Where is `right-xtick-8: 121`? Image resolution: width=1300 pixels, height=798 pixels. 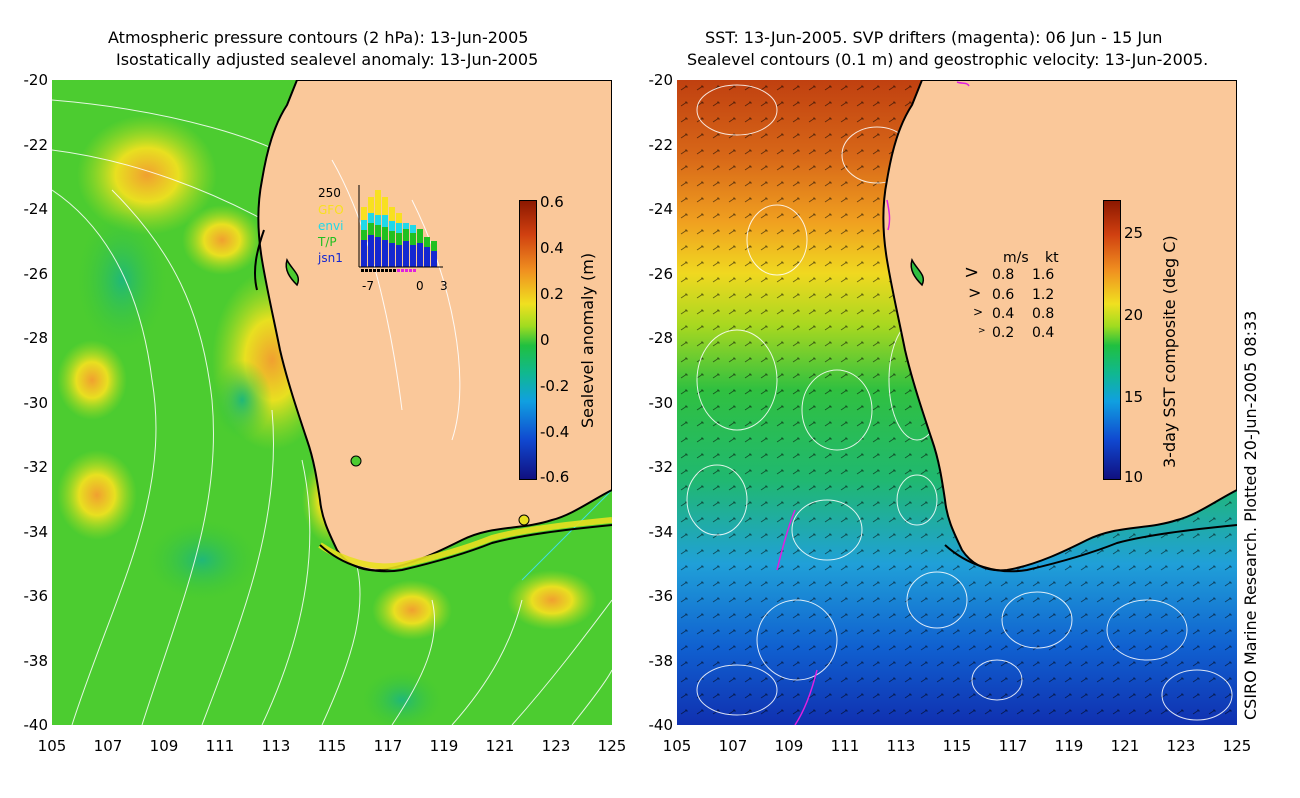
right-xtick-8: 121 is located at coordinates (1125, 746).